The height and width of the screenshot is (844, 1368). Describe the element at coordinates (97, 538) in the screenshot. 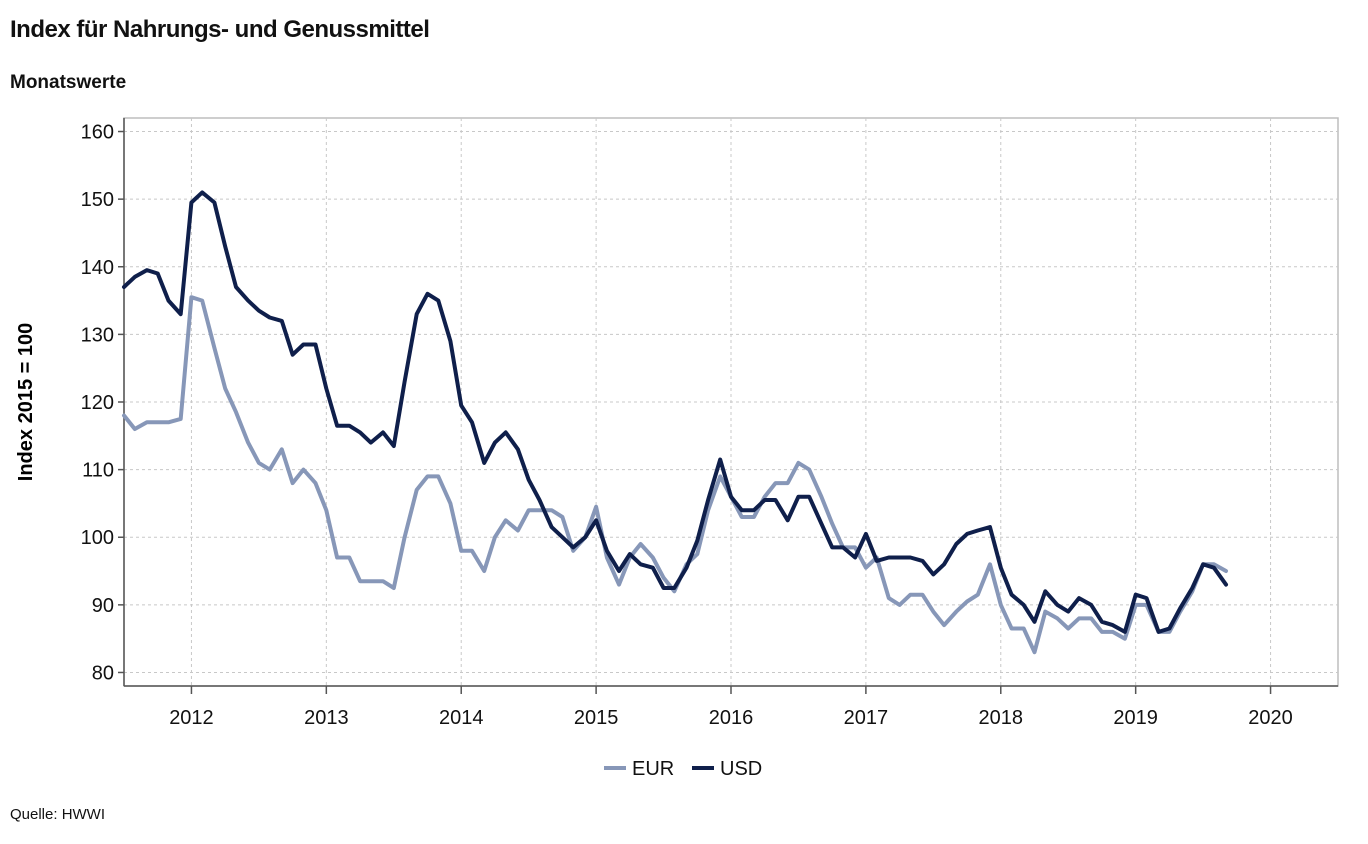

I see `y-tick-label: 100` at that location.